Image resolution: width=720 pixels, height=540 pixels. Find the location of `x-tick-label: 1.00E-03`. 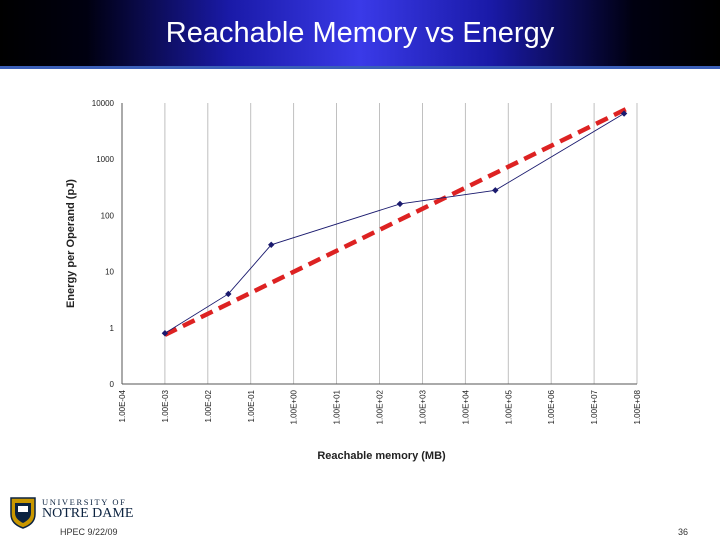

x-tick-label: 1.00E-03 is located at coordinates (165, 405).